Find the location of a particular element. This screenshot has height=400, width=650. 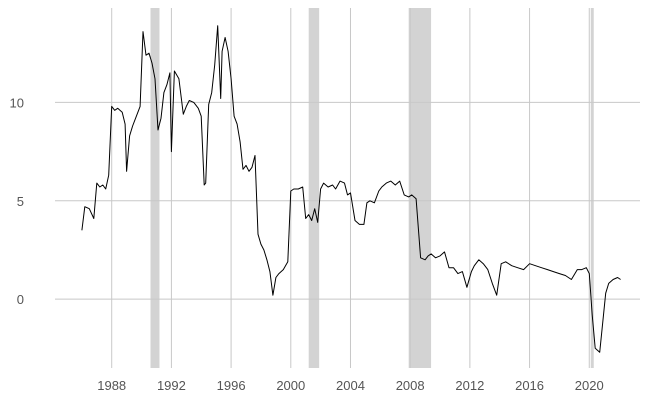

x-tick-label: 2000 is located at coordinates (290, 385).